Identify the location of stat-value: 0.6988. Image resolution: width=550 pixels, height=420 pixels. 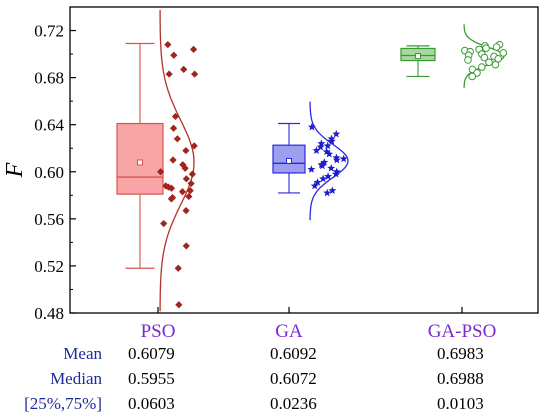
(460, 378).